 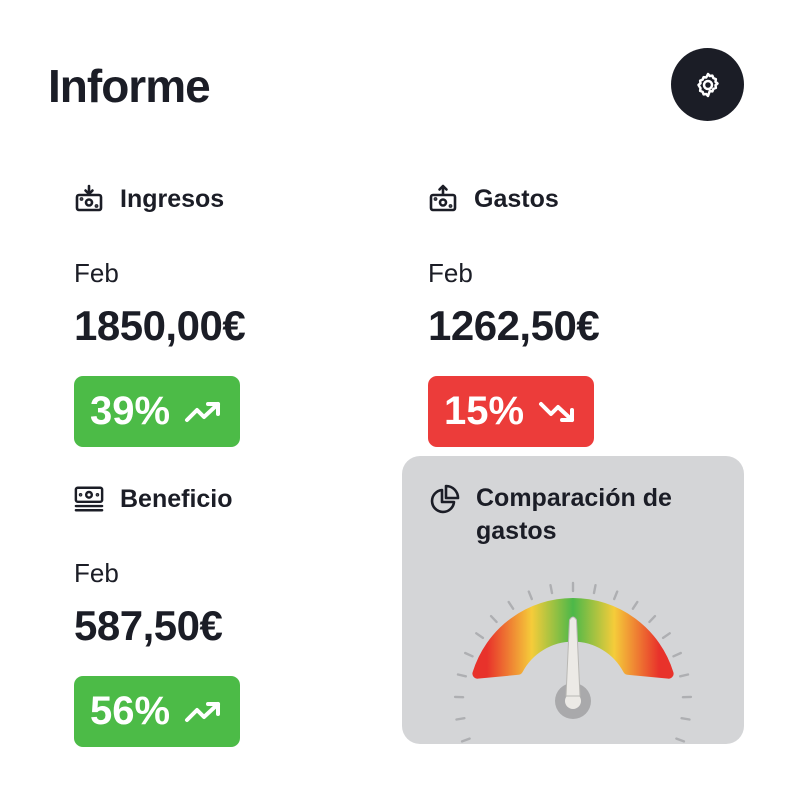 I want to click on expenses-label: Gastos, so click(x=516, y=198).